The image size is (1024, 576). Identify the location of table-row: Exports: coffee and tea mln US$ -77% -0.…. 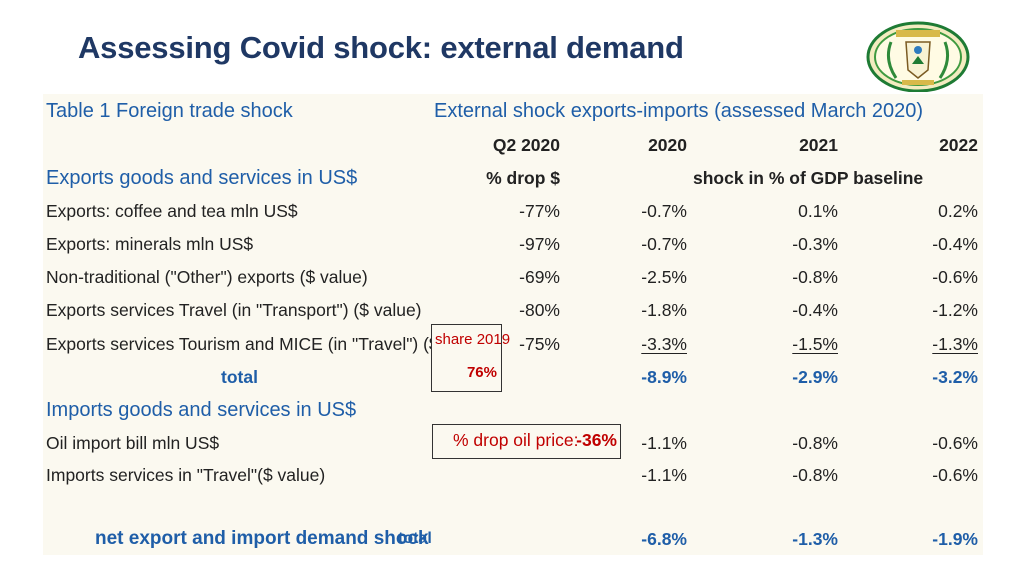
(512, 211).